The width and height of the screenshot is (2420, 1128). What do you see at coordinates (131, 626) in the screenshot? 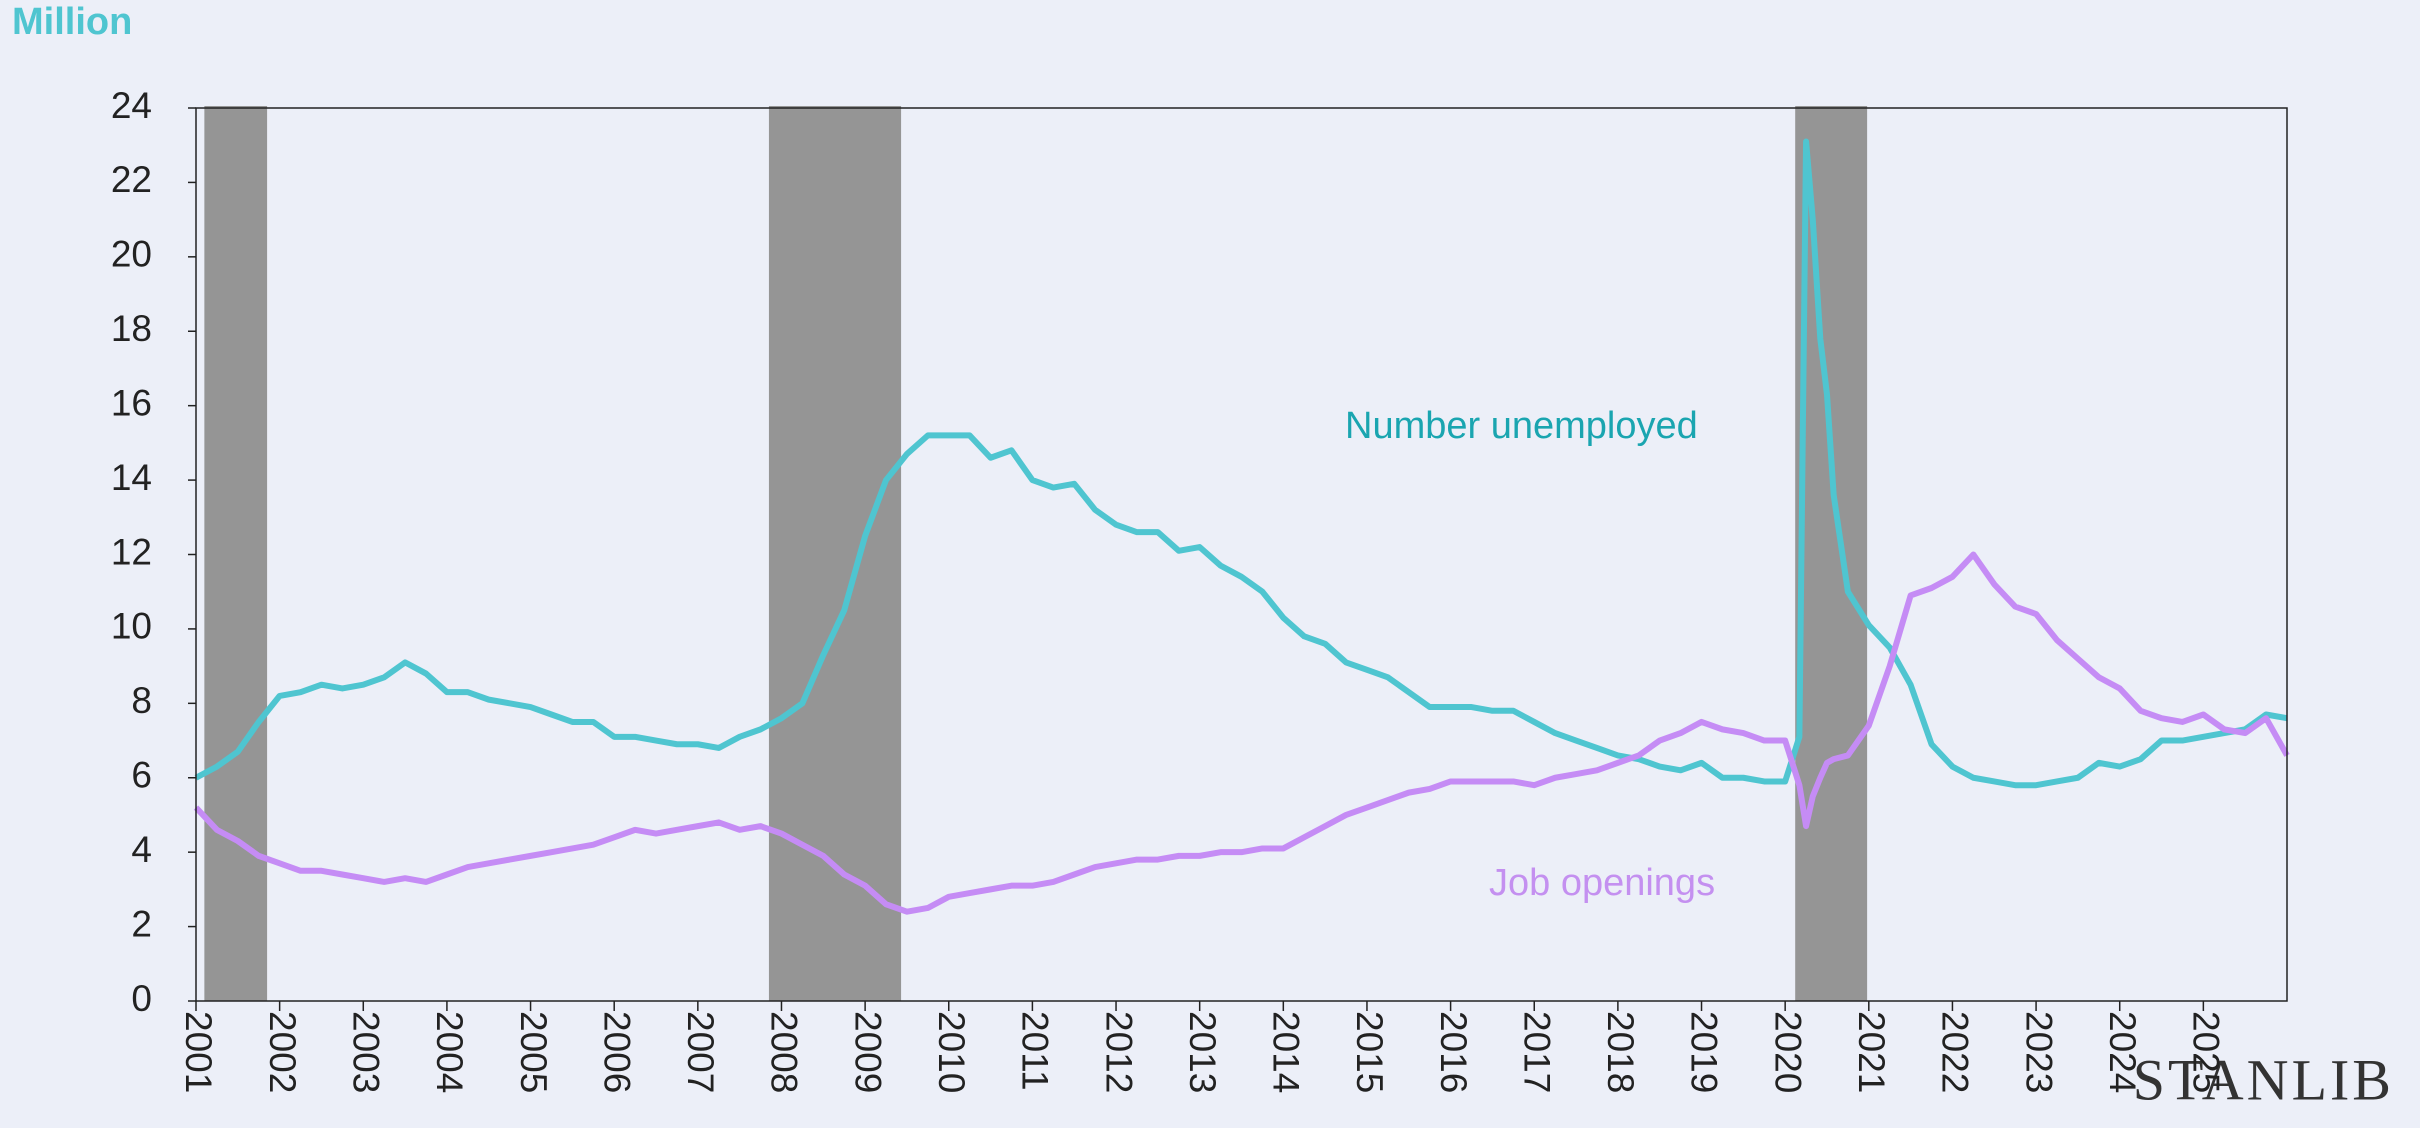
I see `y-tick-label: 10` at bounding box center [131, 626].